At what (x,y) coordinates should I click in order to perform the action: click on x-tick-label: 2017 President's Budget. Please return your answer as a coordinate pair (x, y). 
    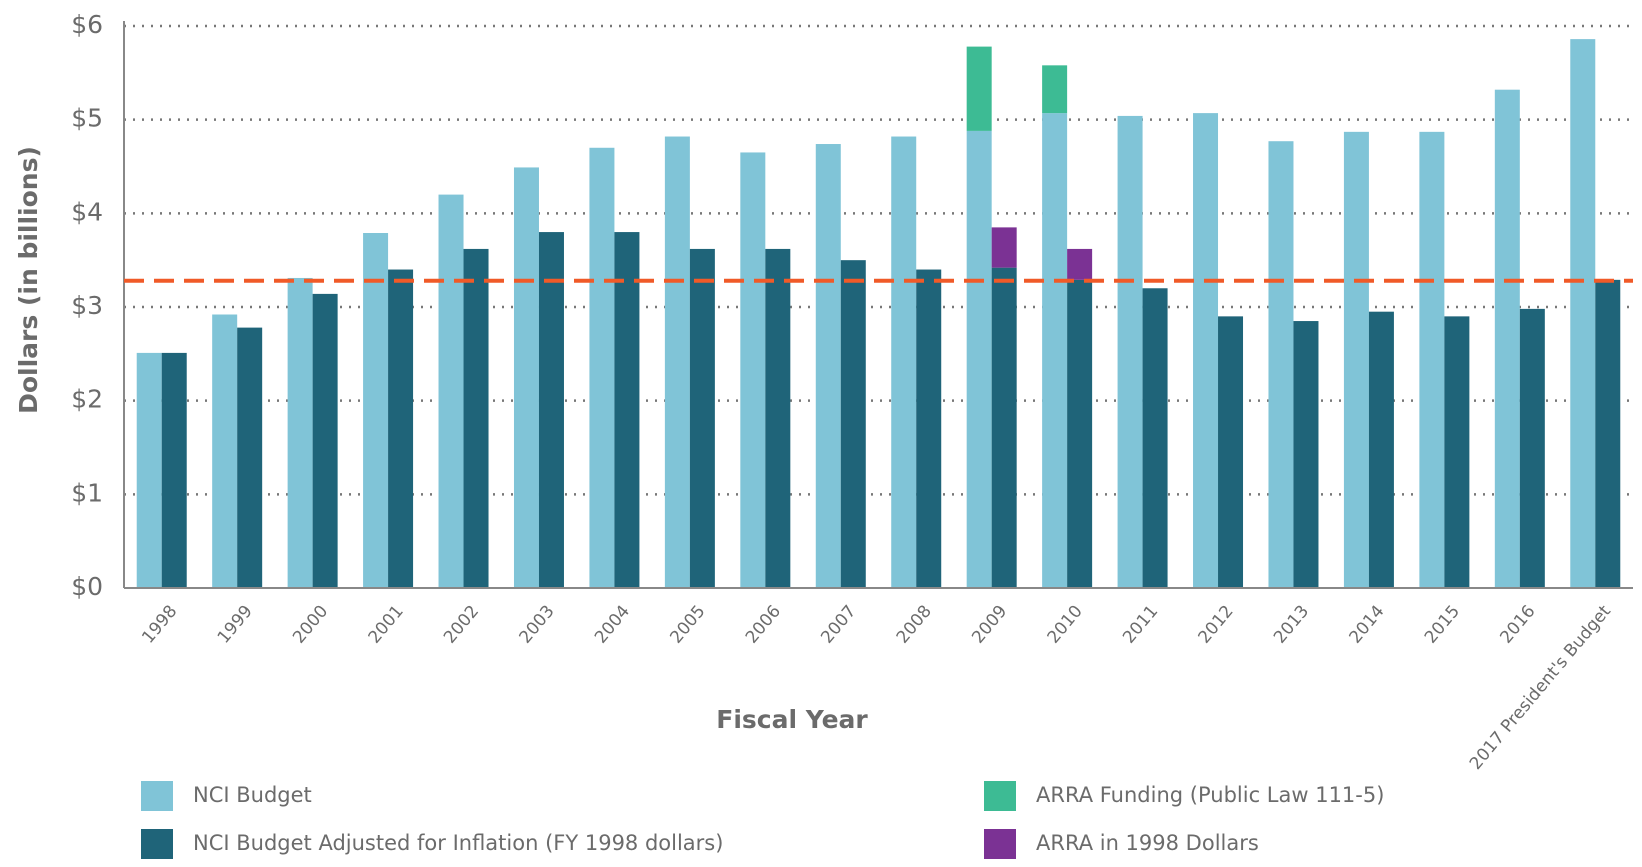
    Looking at the image, I should click on (1540, 687).